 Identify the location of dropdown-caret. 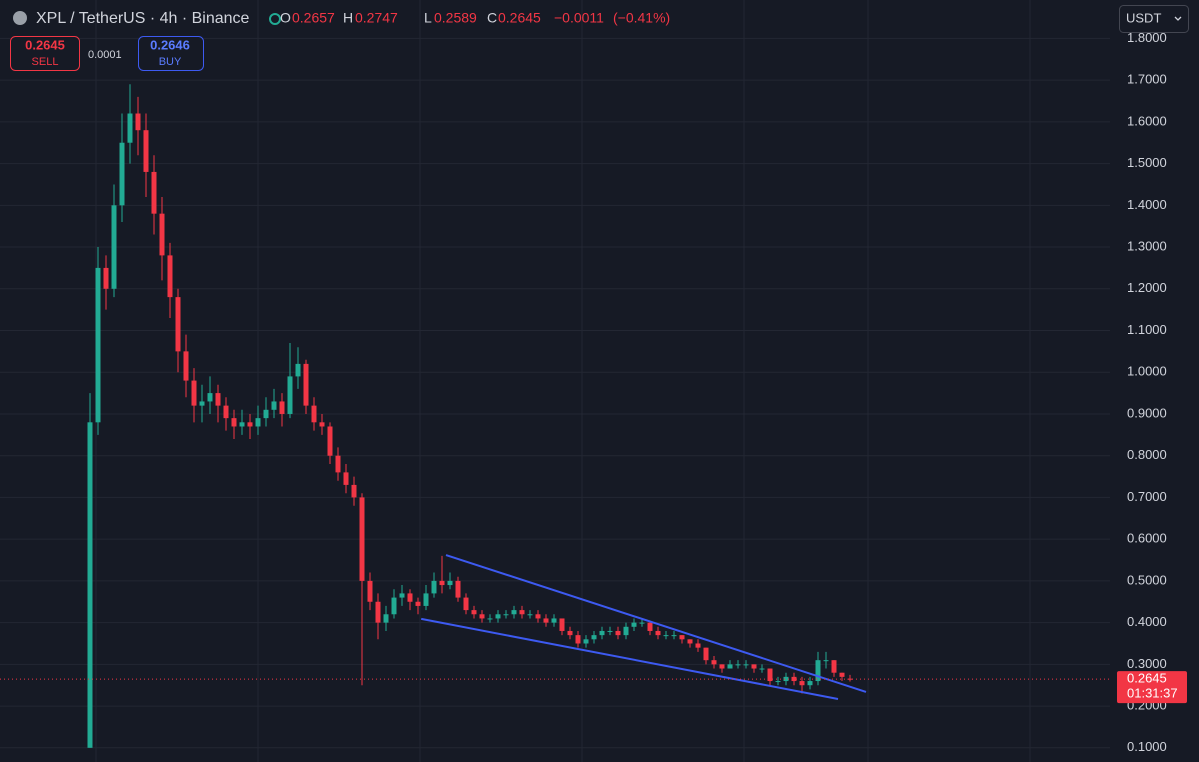
(1178, 18).